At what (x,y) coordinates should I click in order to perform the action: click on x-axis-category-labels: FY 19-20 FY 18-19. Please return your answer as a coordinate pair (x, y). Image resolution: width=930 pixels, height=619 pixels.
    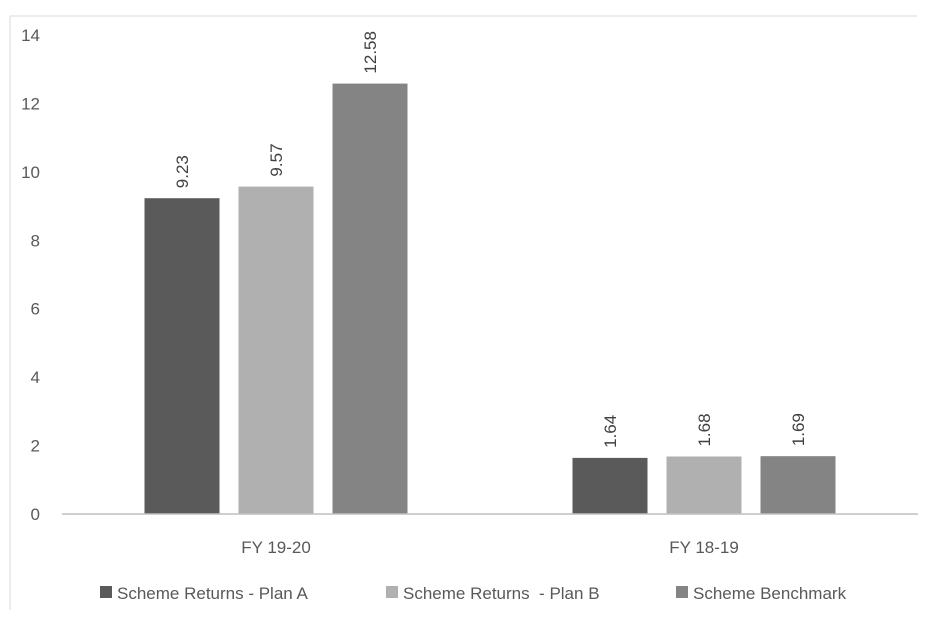
    Looking at the image, I should click on (490, 547).